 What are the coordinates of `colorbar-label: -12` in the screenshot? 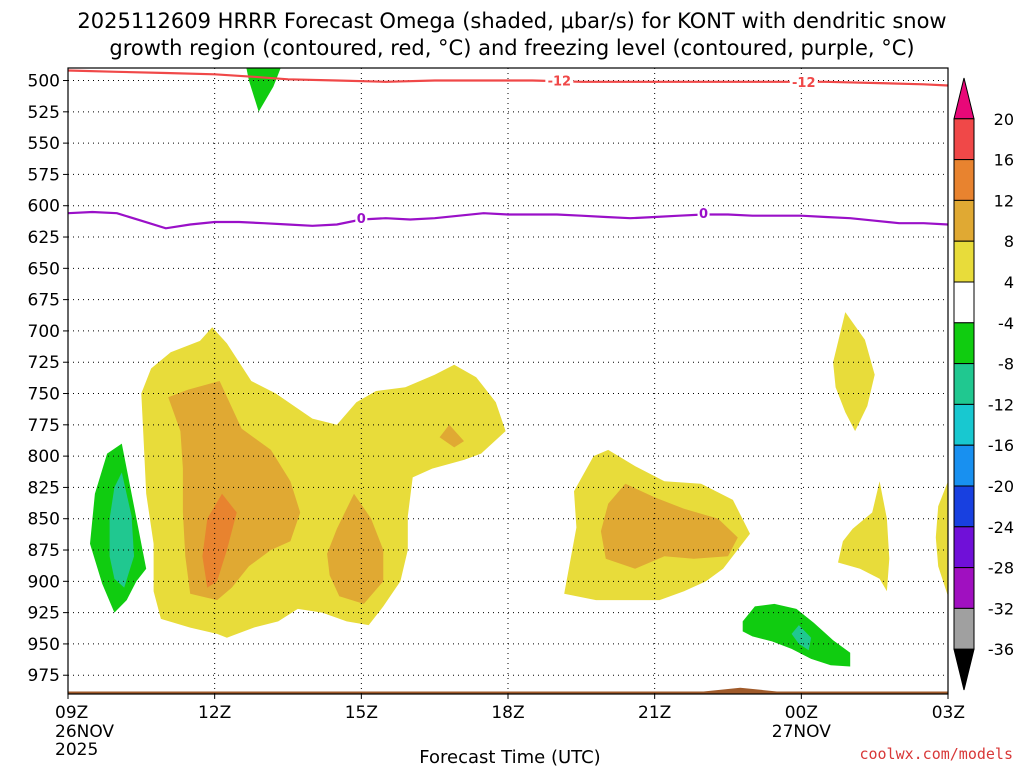 It's located at (1001, 404).